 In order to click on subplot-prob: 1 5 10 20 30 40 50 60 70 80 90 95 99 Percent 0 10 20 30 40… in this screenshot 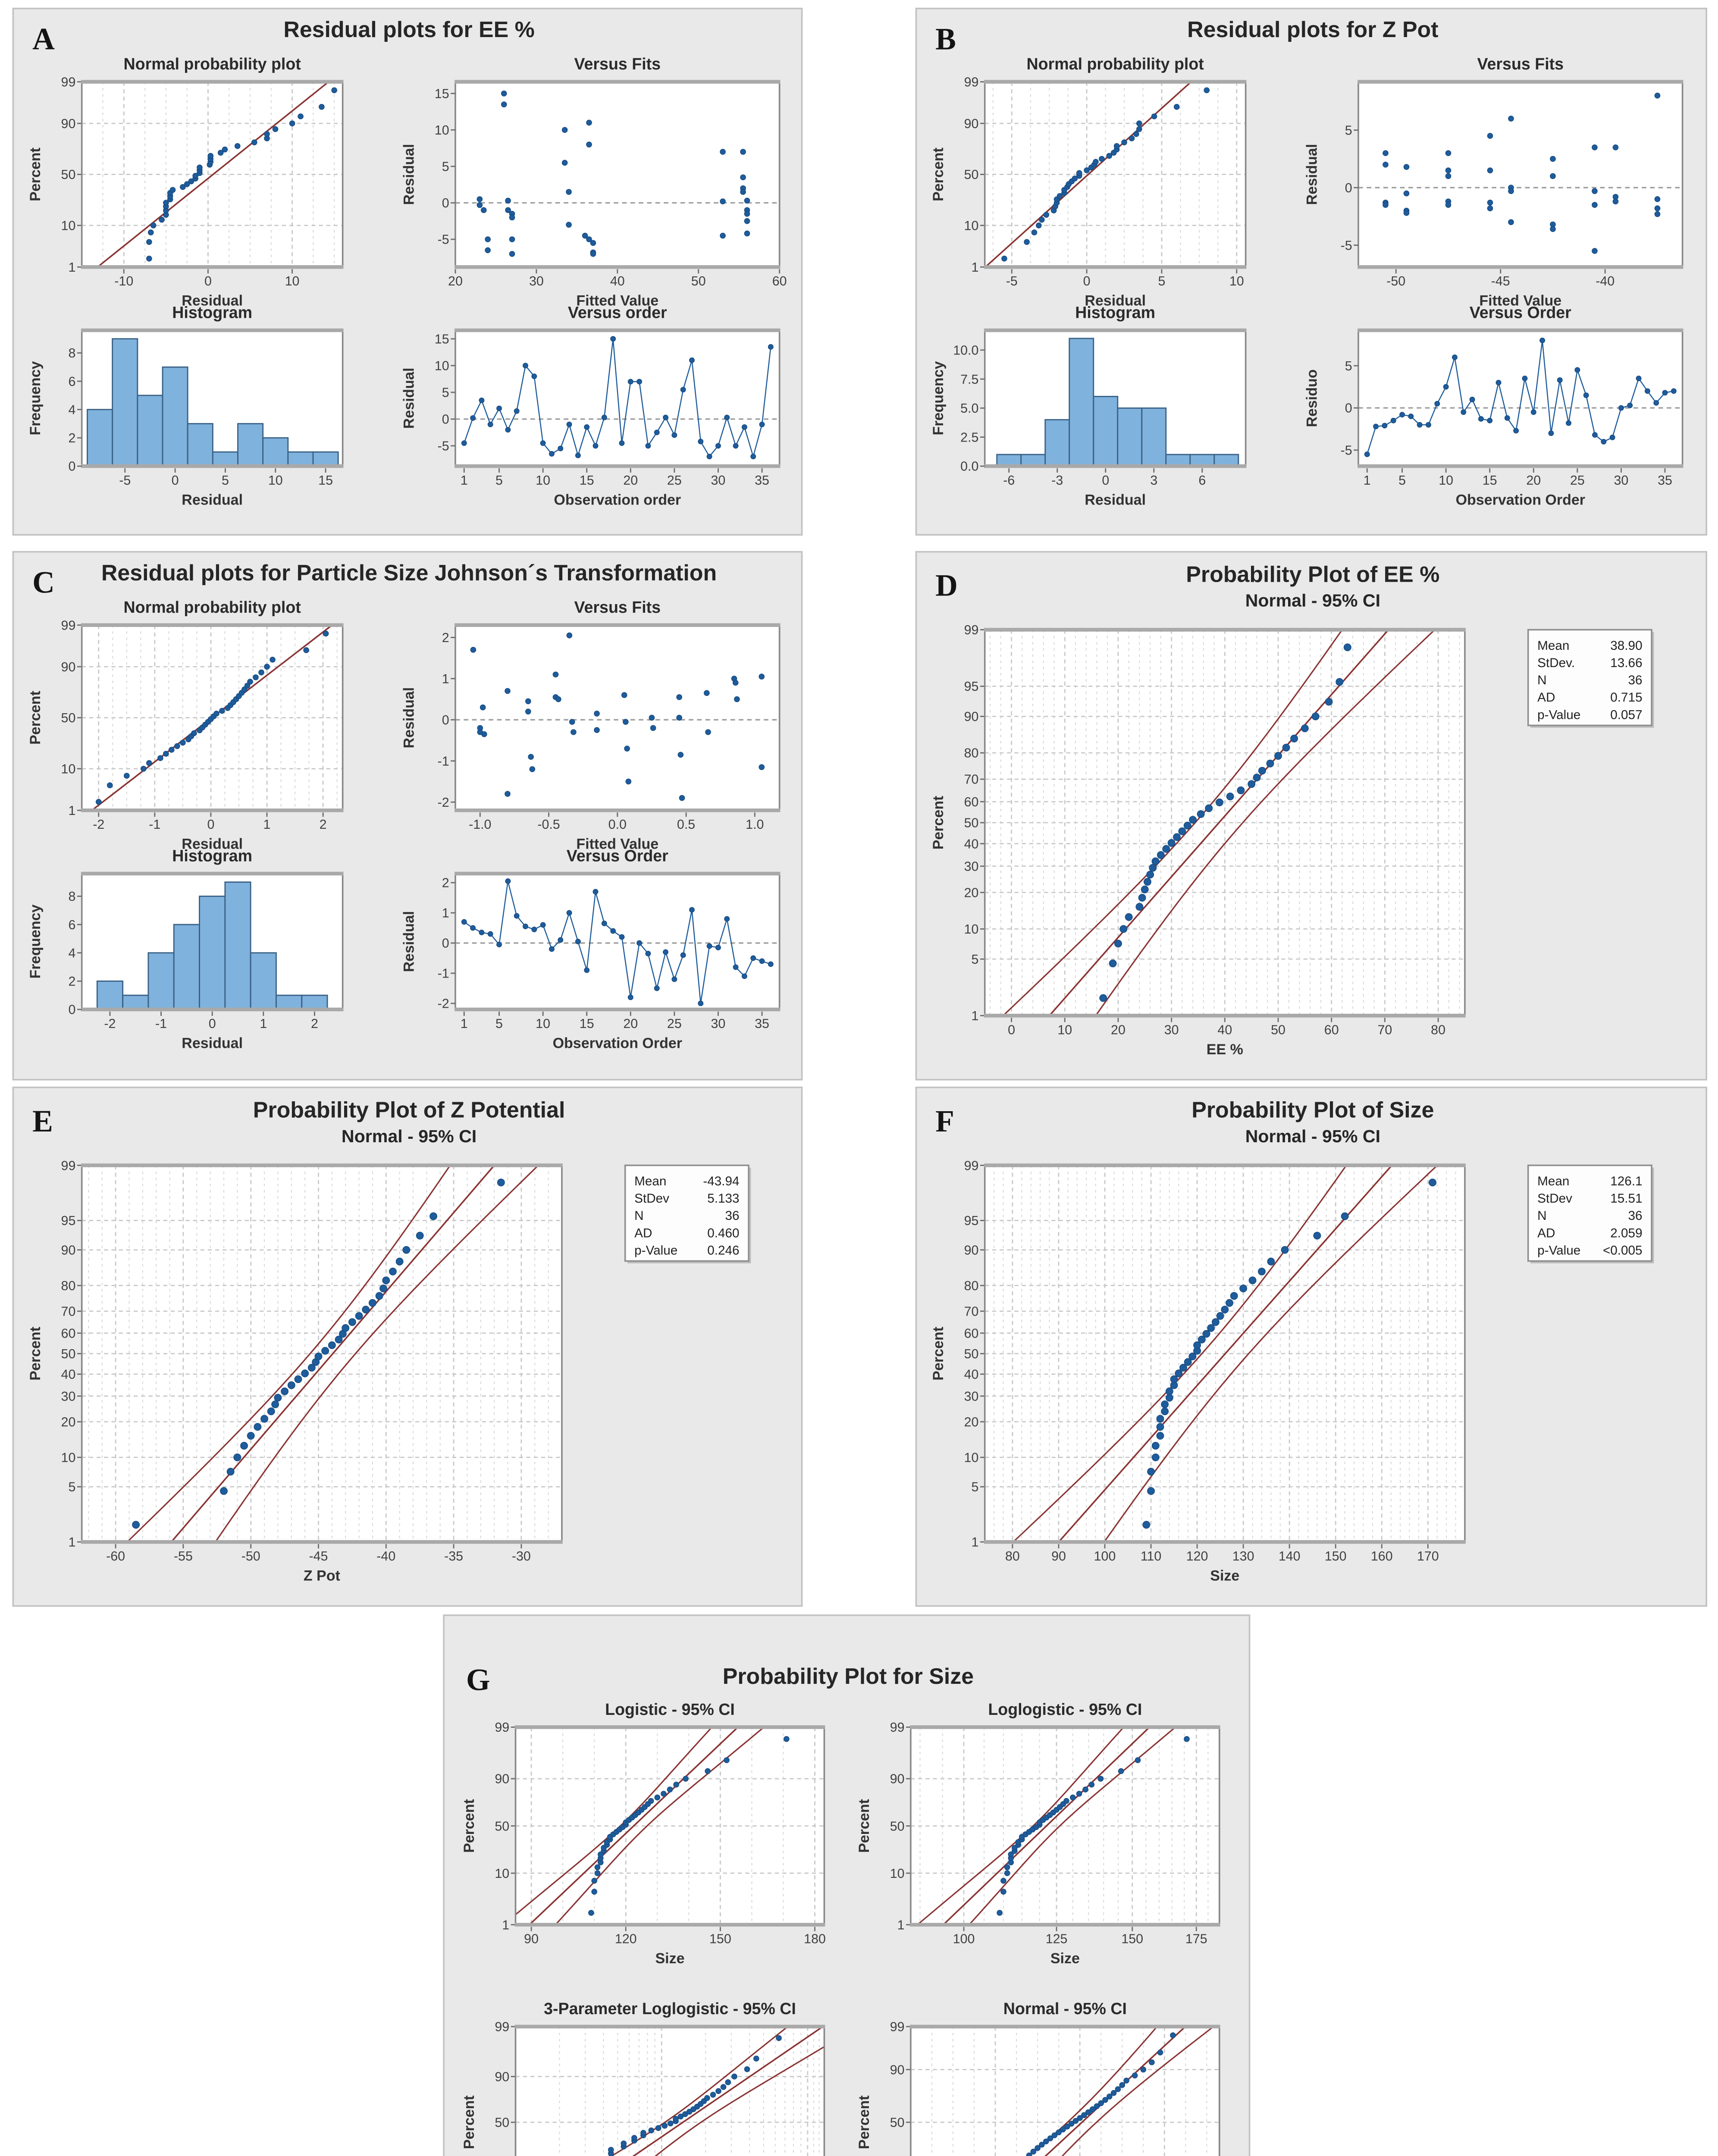, I will do `click(1198, 840)`.